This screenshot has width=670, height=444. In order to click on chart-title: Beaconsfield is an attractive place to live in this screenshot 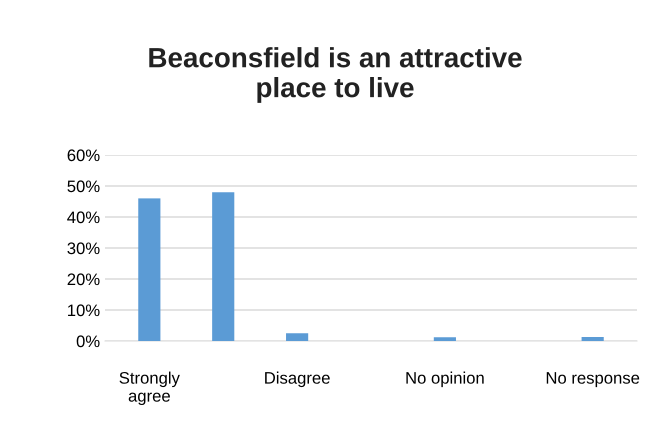, I will do `click(335, 75)`.